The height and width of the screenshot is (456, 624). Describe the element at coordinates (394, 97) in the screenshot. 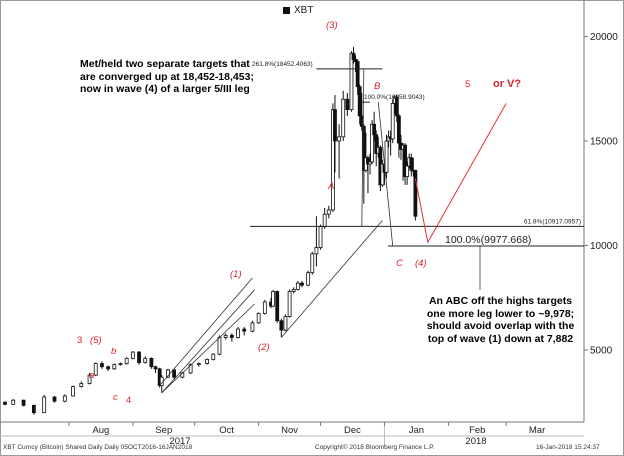

I see `fib-label: 100.0%(16858.9043)` at that location.